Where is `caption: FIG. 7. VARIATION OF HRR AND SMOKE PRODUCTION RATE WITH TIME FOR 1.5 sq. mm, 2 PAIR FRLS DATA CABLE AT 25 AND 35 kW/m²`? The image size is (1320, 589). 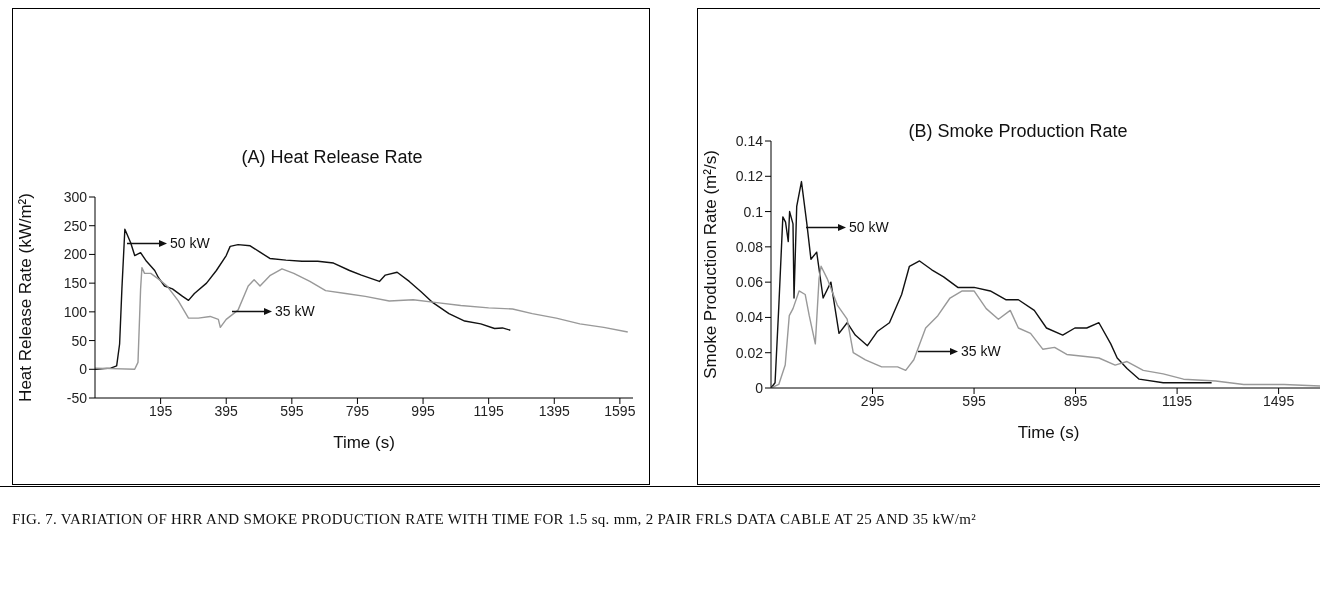
caption: FIG. 7. VARIATION OF HRR AND SMOKE PRODUCTION RATE WITH TIME FOR 1.5 sq. mm, 2 PAIR FRLS DATA CABLE AT 25 AND 35 kW/m² is located at coordinates (494, 519).